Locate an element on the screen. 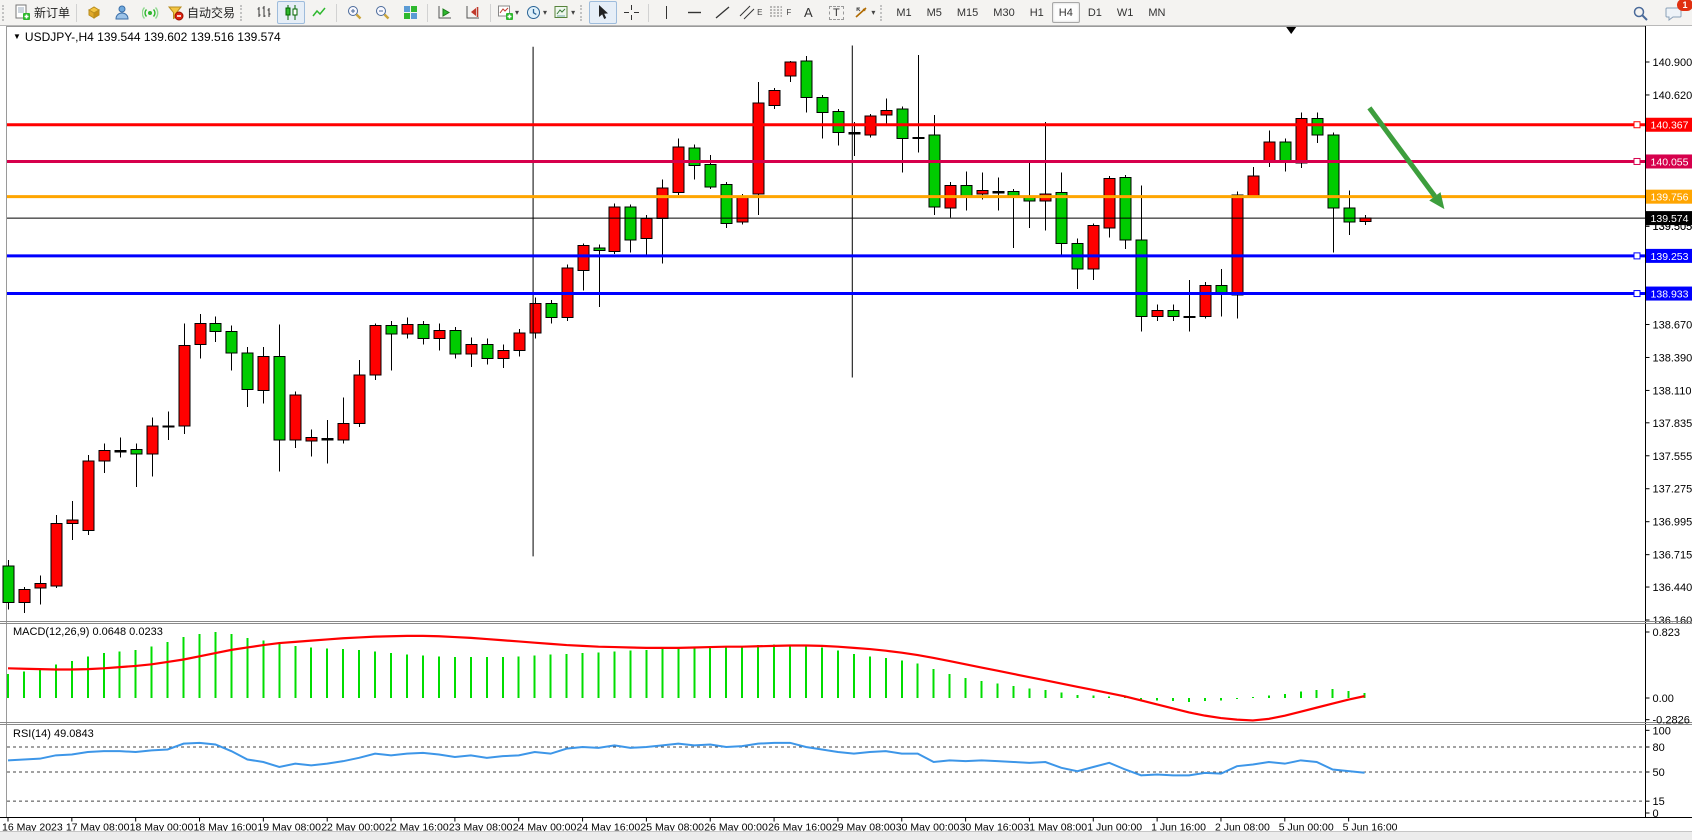 The width and height of the screenshot is (1692, 840). templates-icon is located at coordinates (561, 12).